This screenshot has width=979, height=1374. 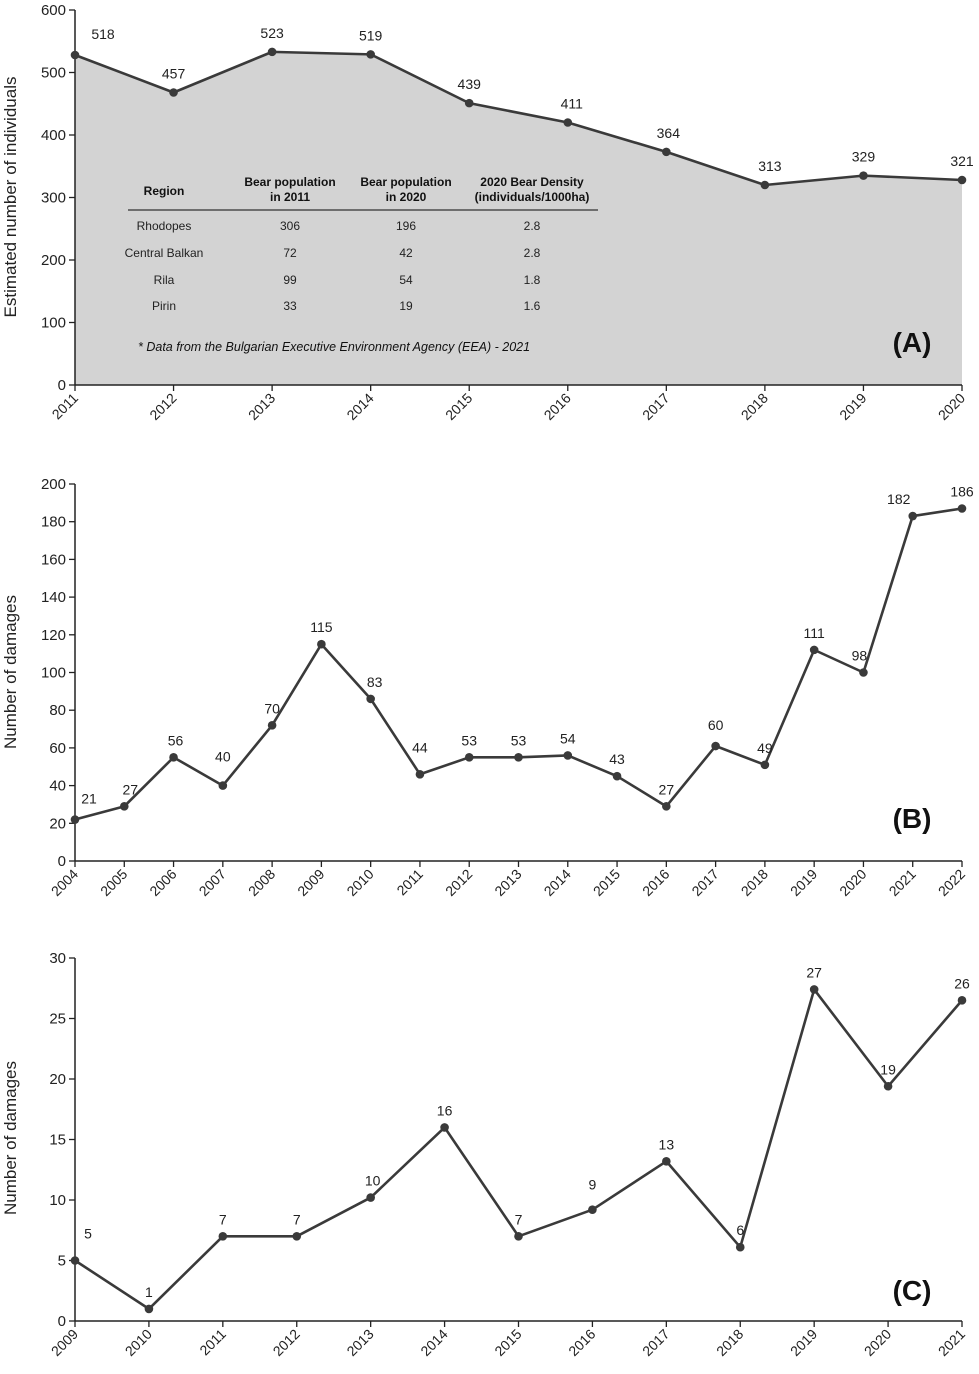 What do you see at coordinates (10, 672) in the screenshot?
I see `y-axis-label: Number of damages` at bounding box center [10, 672].